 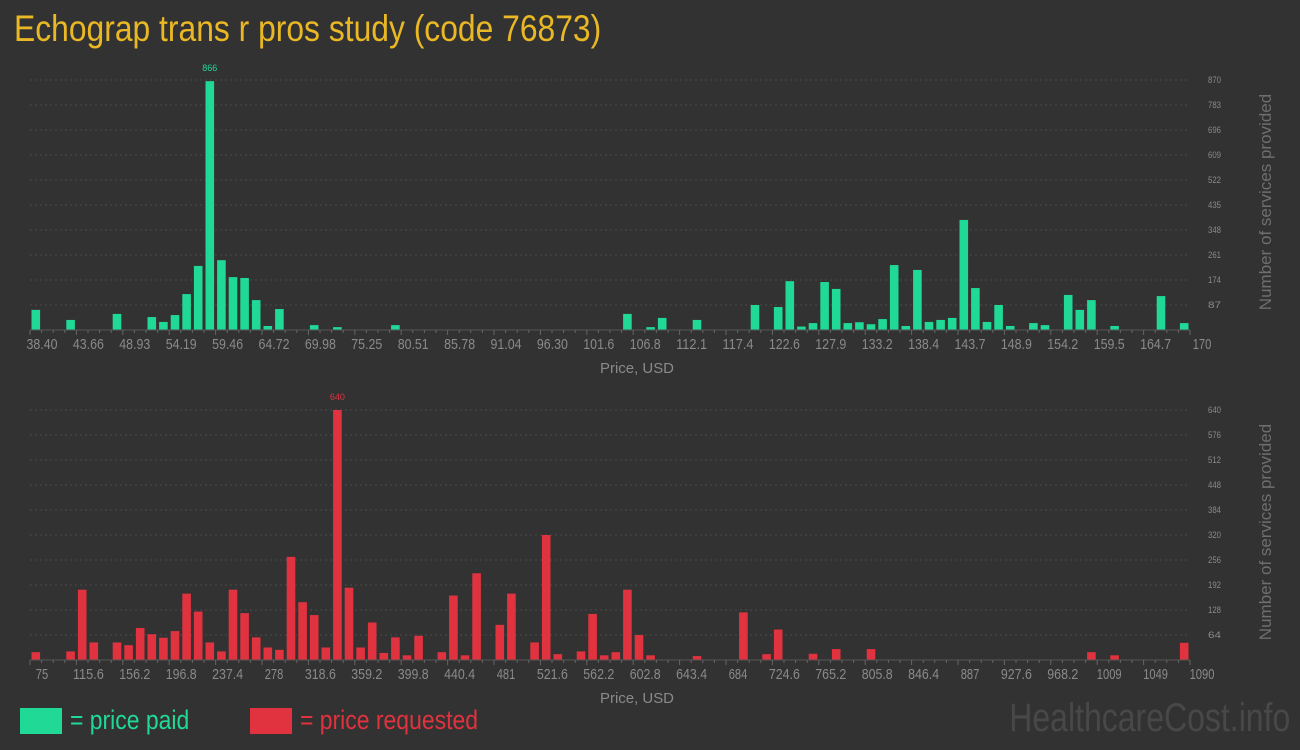 I want to click on y-tick-label: 512, so click(x=1214, y=460).